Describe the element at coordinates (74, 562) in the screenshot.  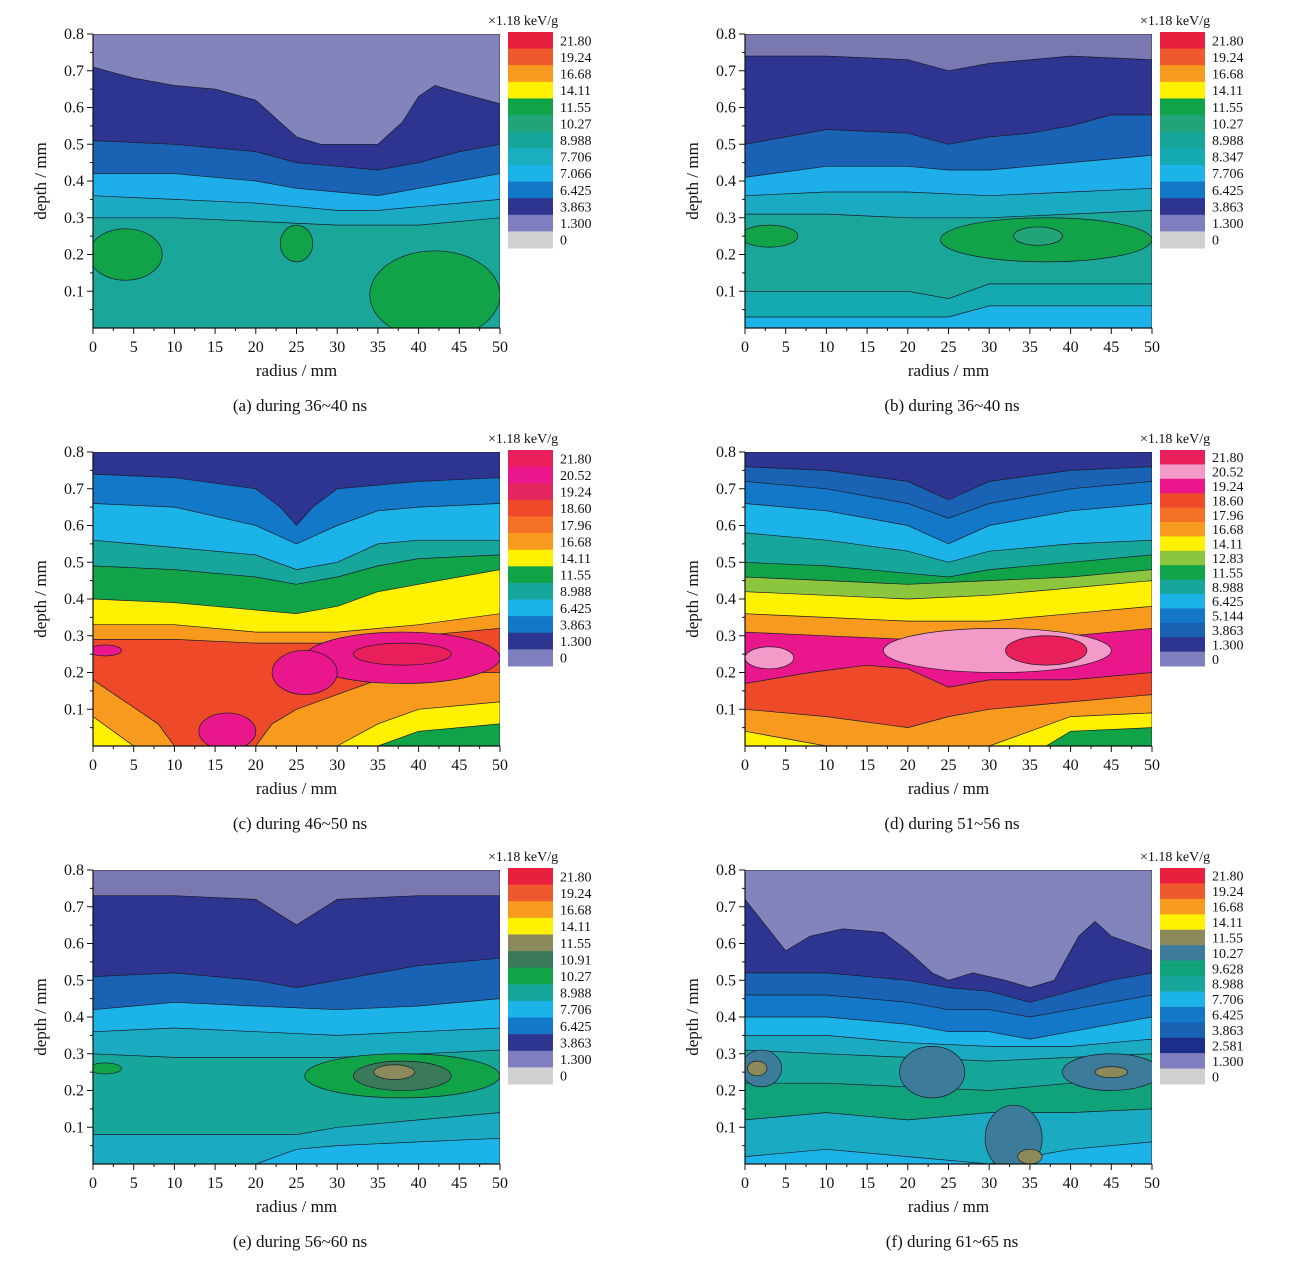
I see `y-tick-label: 0.5` at that location.